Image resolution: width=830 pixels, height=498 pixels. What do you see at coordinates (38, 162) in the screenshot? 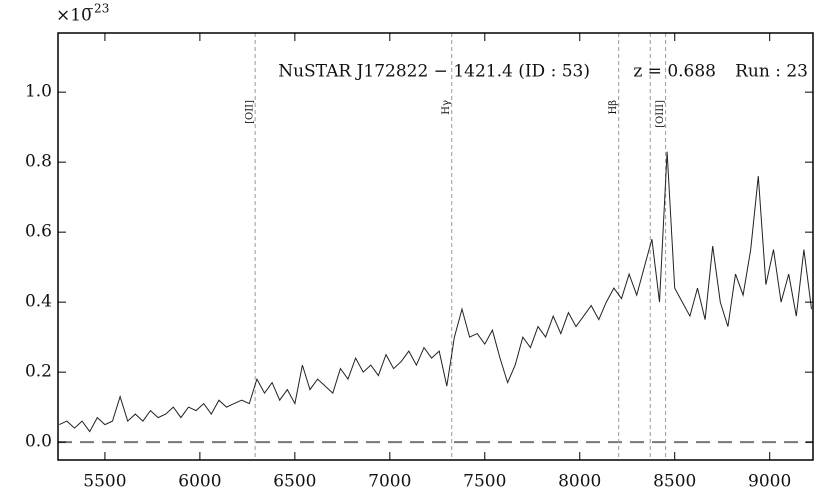
I see `y-tick-label: 0.8` at bounding box center [38, 162].